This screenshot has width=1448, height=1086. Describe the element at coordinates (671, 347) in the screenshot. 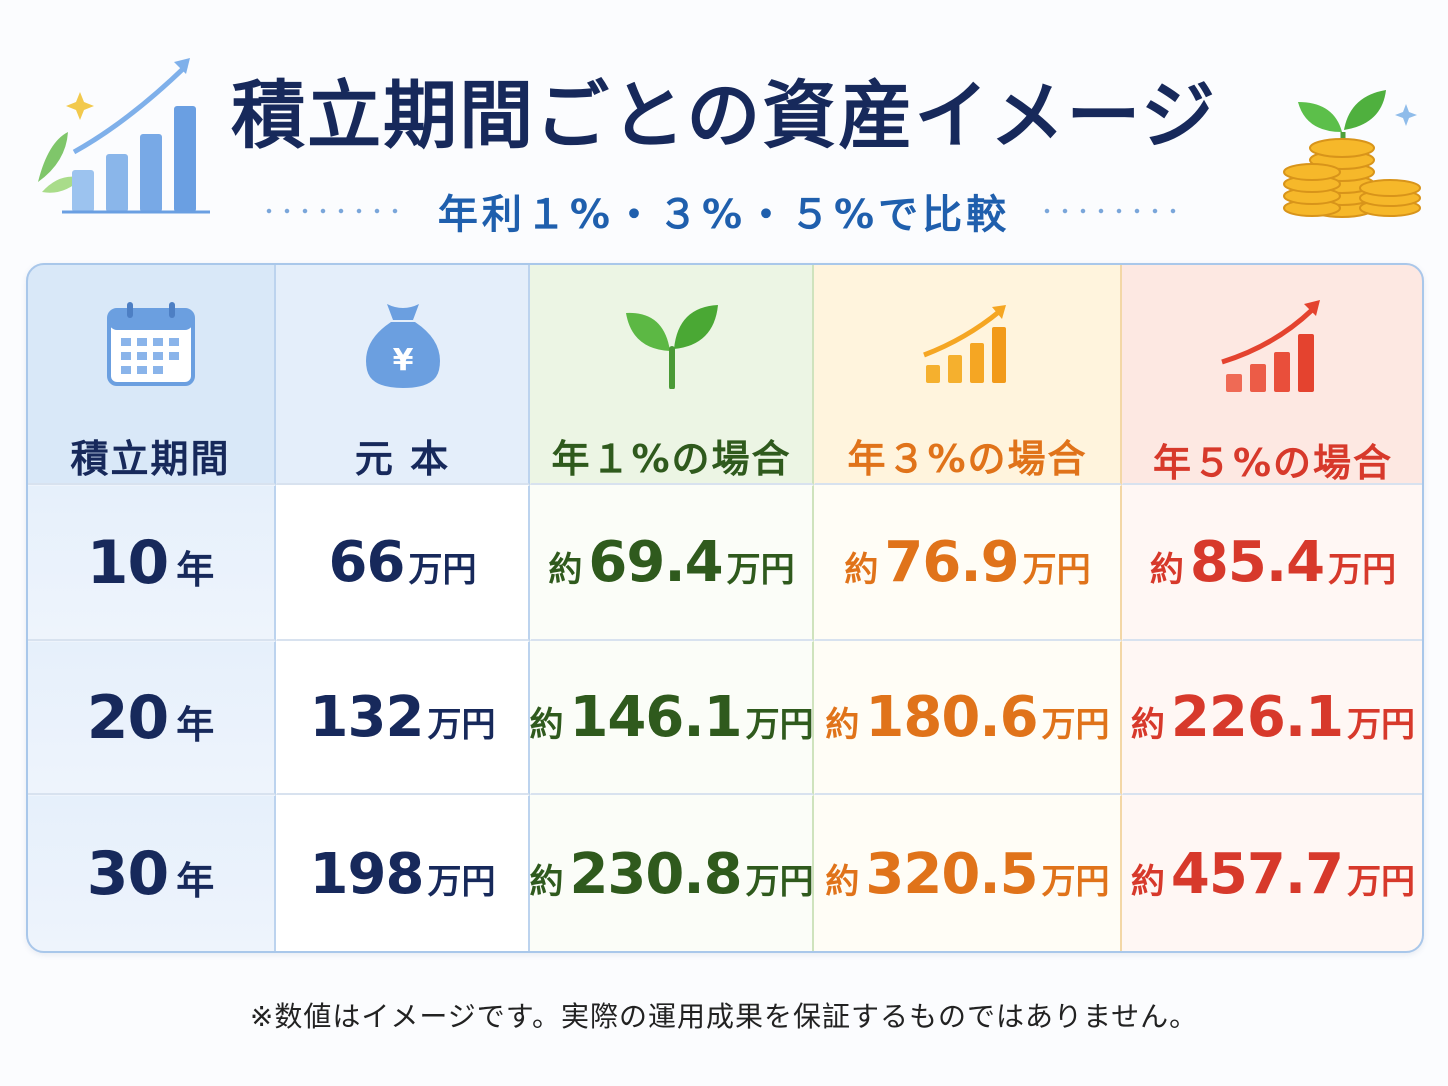

I see `sprout-icon` at that location.